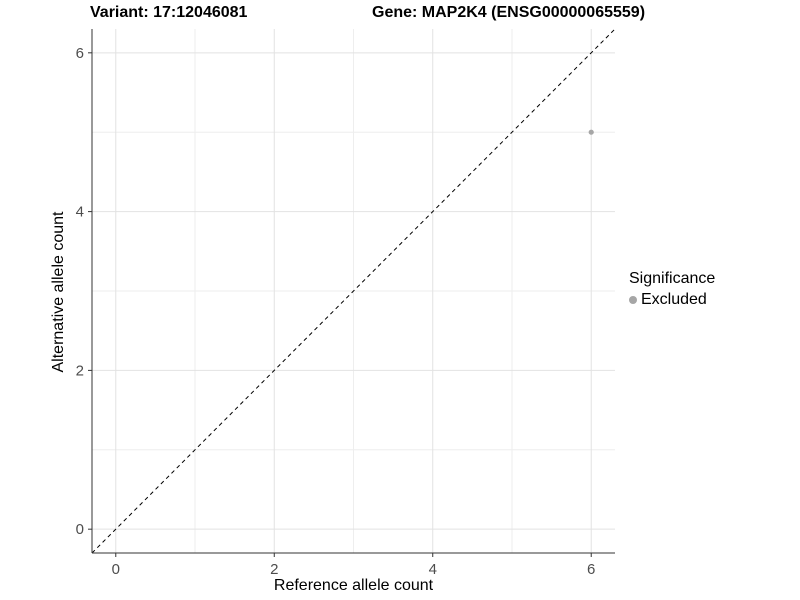 The image size is (800, 600). What do you see at coordinates (672, 278) in the screenshot?
I see `legend-title: Significance` at bounding box center [672, 278].